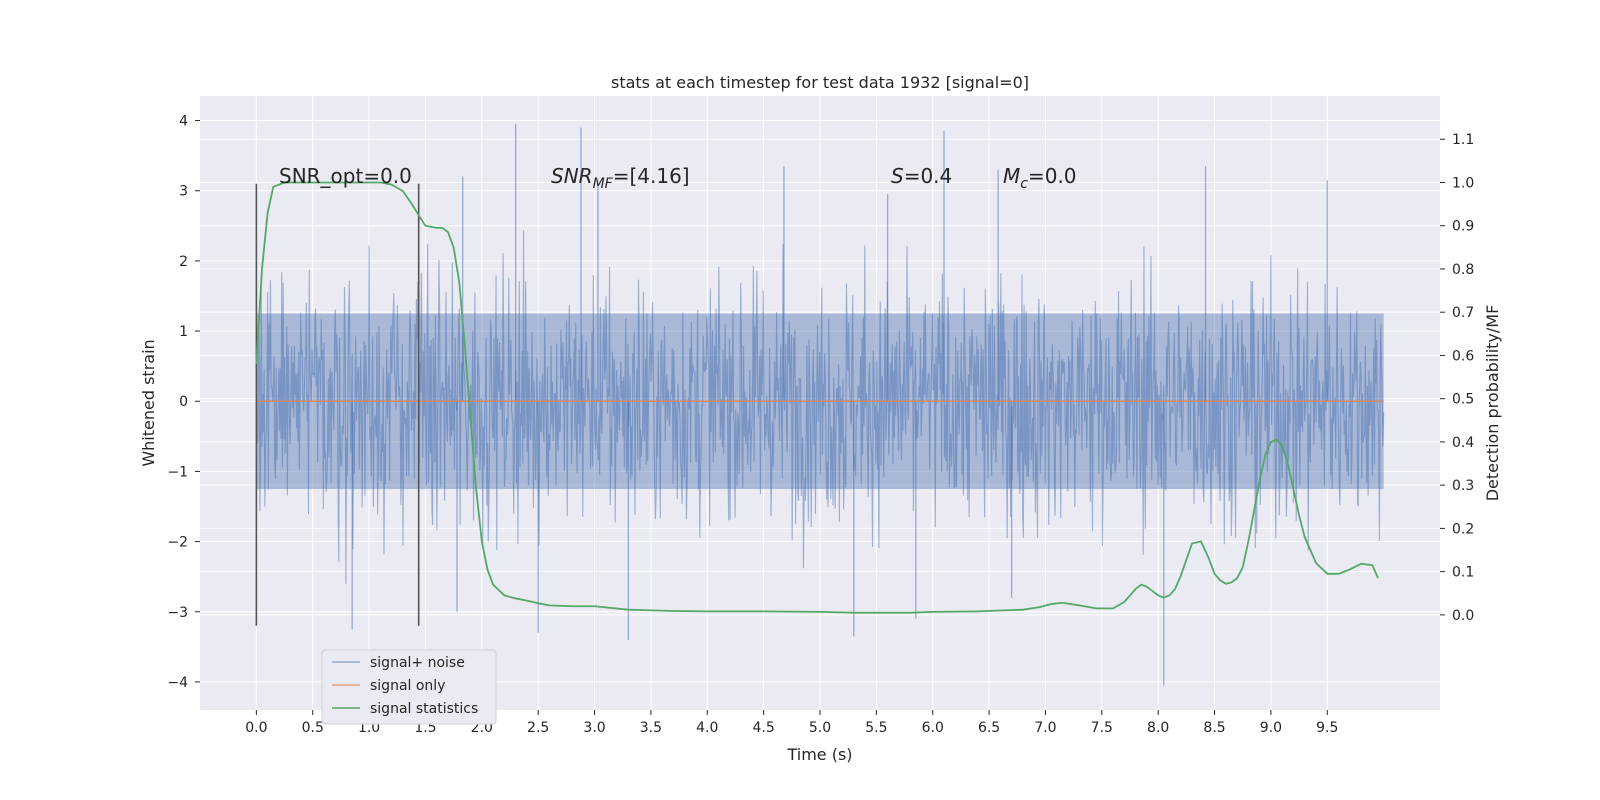 The image size is (1600, 800). Describe the element at coordinates (256, 728) in the screenshot. I see `x-tick-label: 0.0` at that location.